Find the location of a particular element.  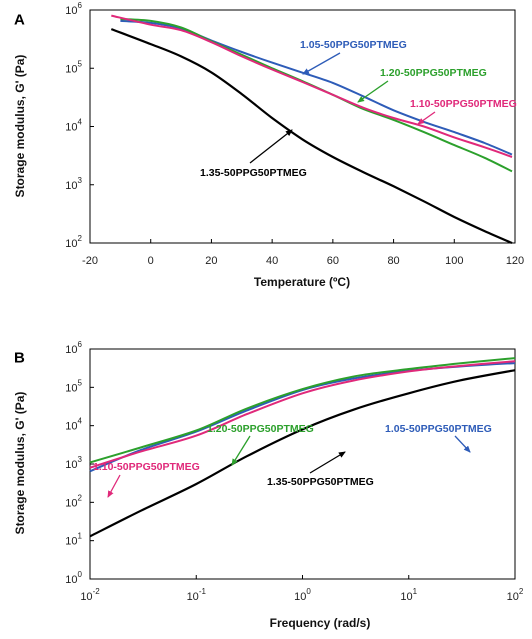

series-line-1.05-50ppg50ptmeg is located at coordinates (302, 417).